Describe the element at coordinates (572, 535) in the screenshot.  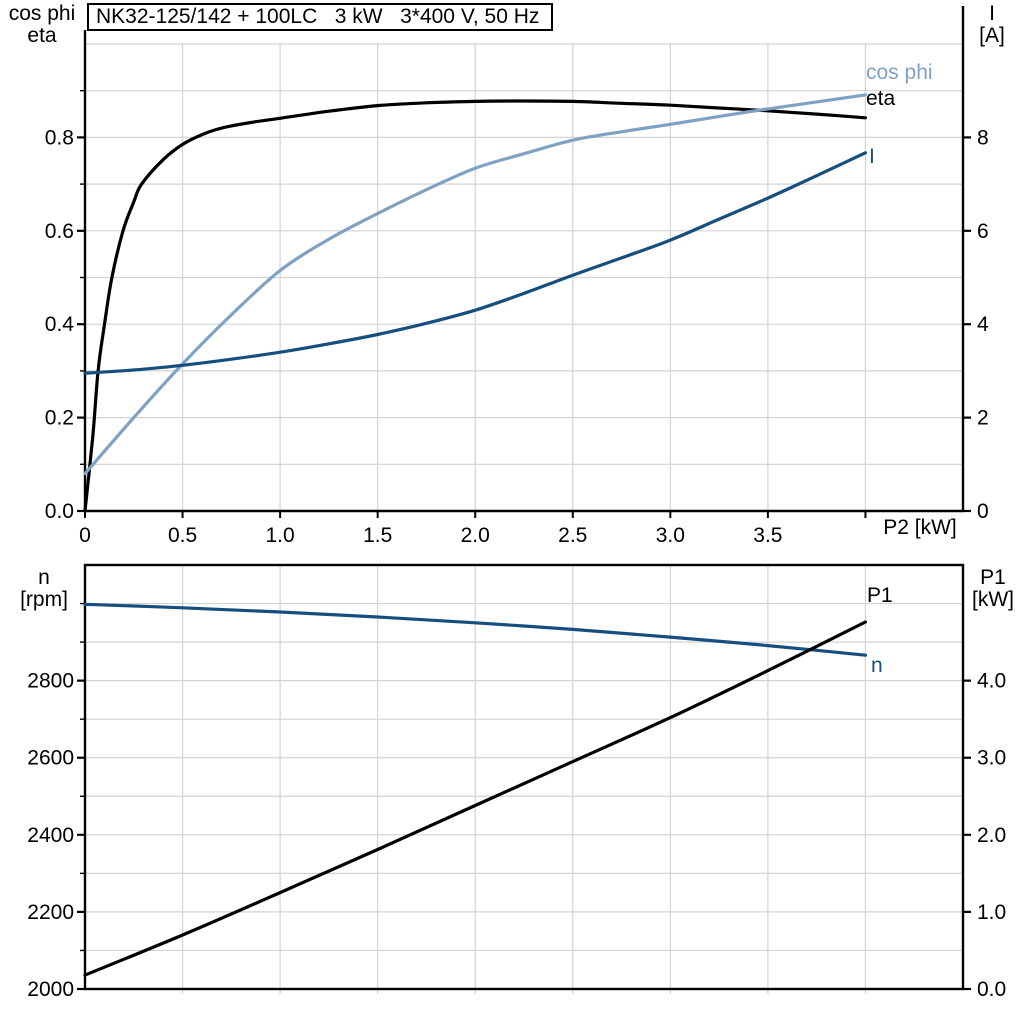
I see `x-tick-label: 2.5` at that location.